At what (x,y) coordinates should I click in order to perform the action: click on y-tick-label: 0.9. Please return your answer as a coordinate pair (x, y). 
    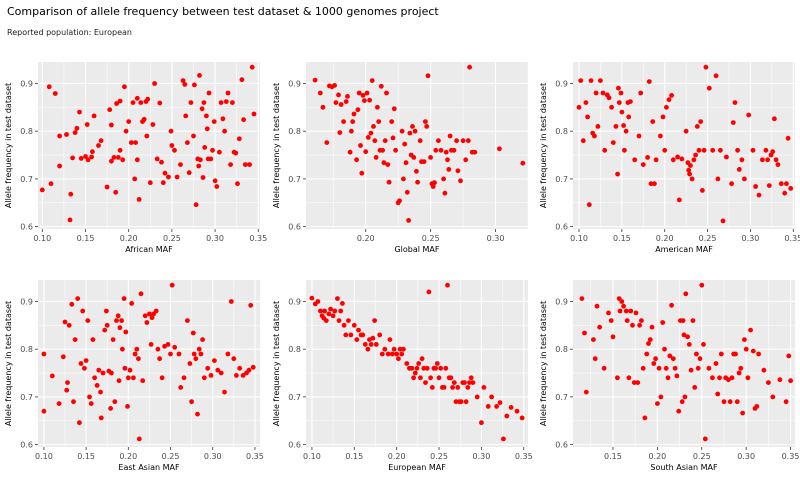
    Looking at the image, I should click on (294, 83).